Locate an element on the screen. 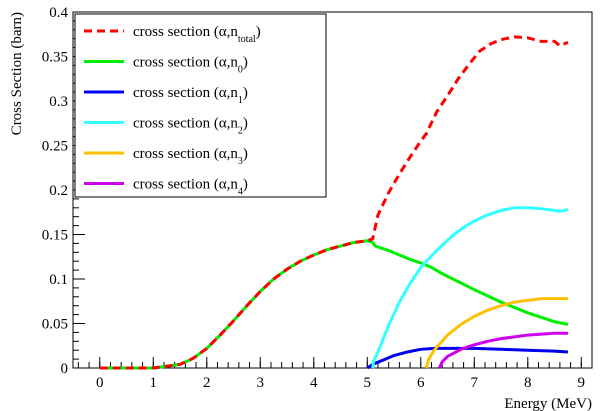  legend-label-0: cross section (α,ntotal) is located at coordinates (197, 34).